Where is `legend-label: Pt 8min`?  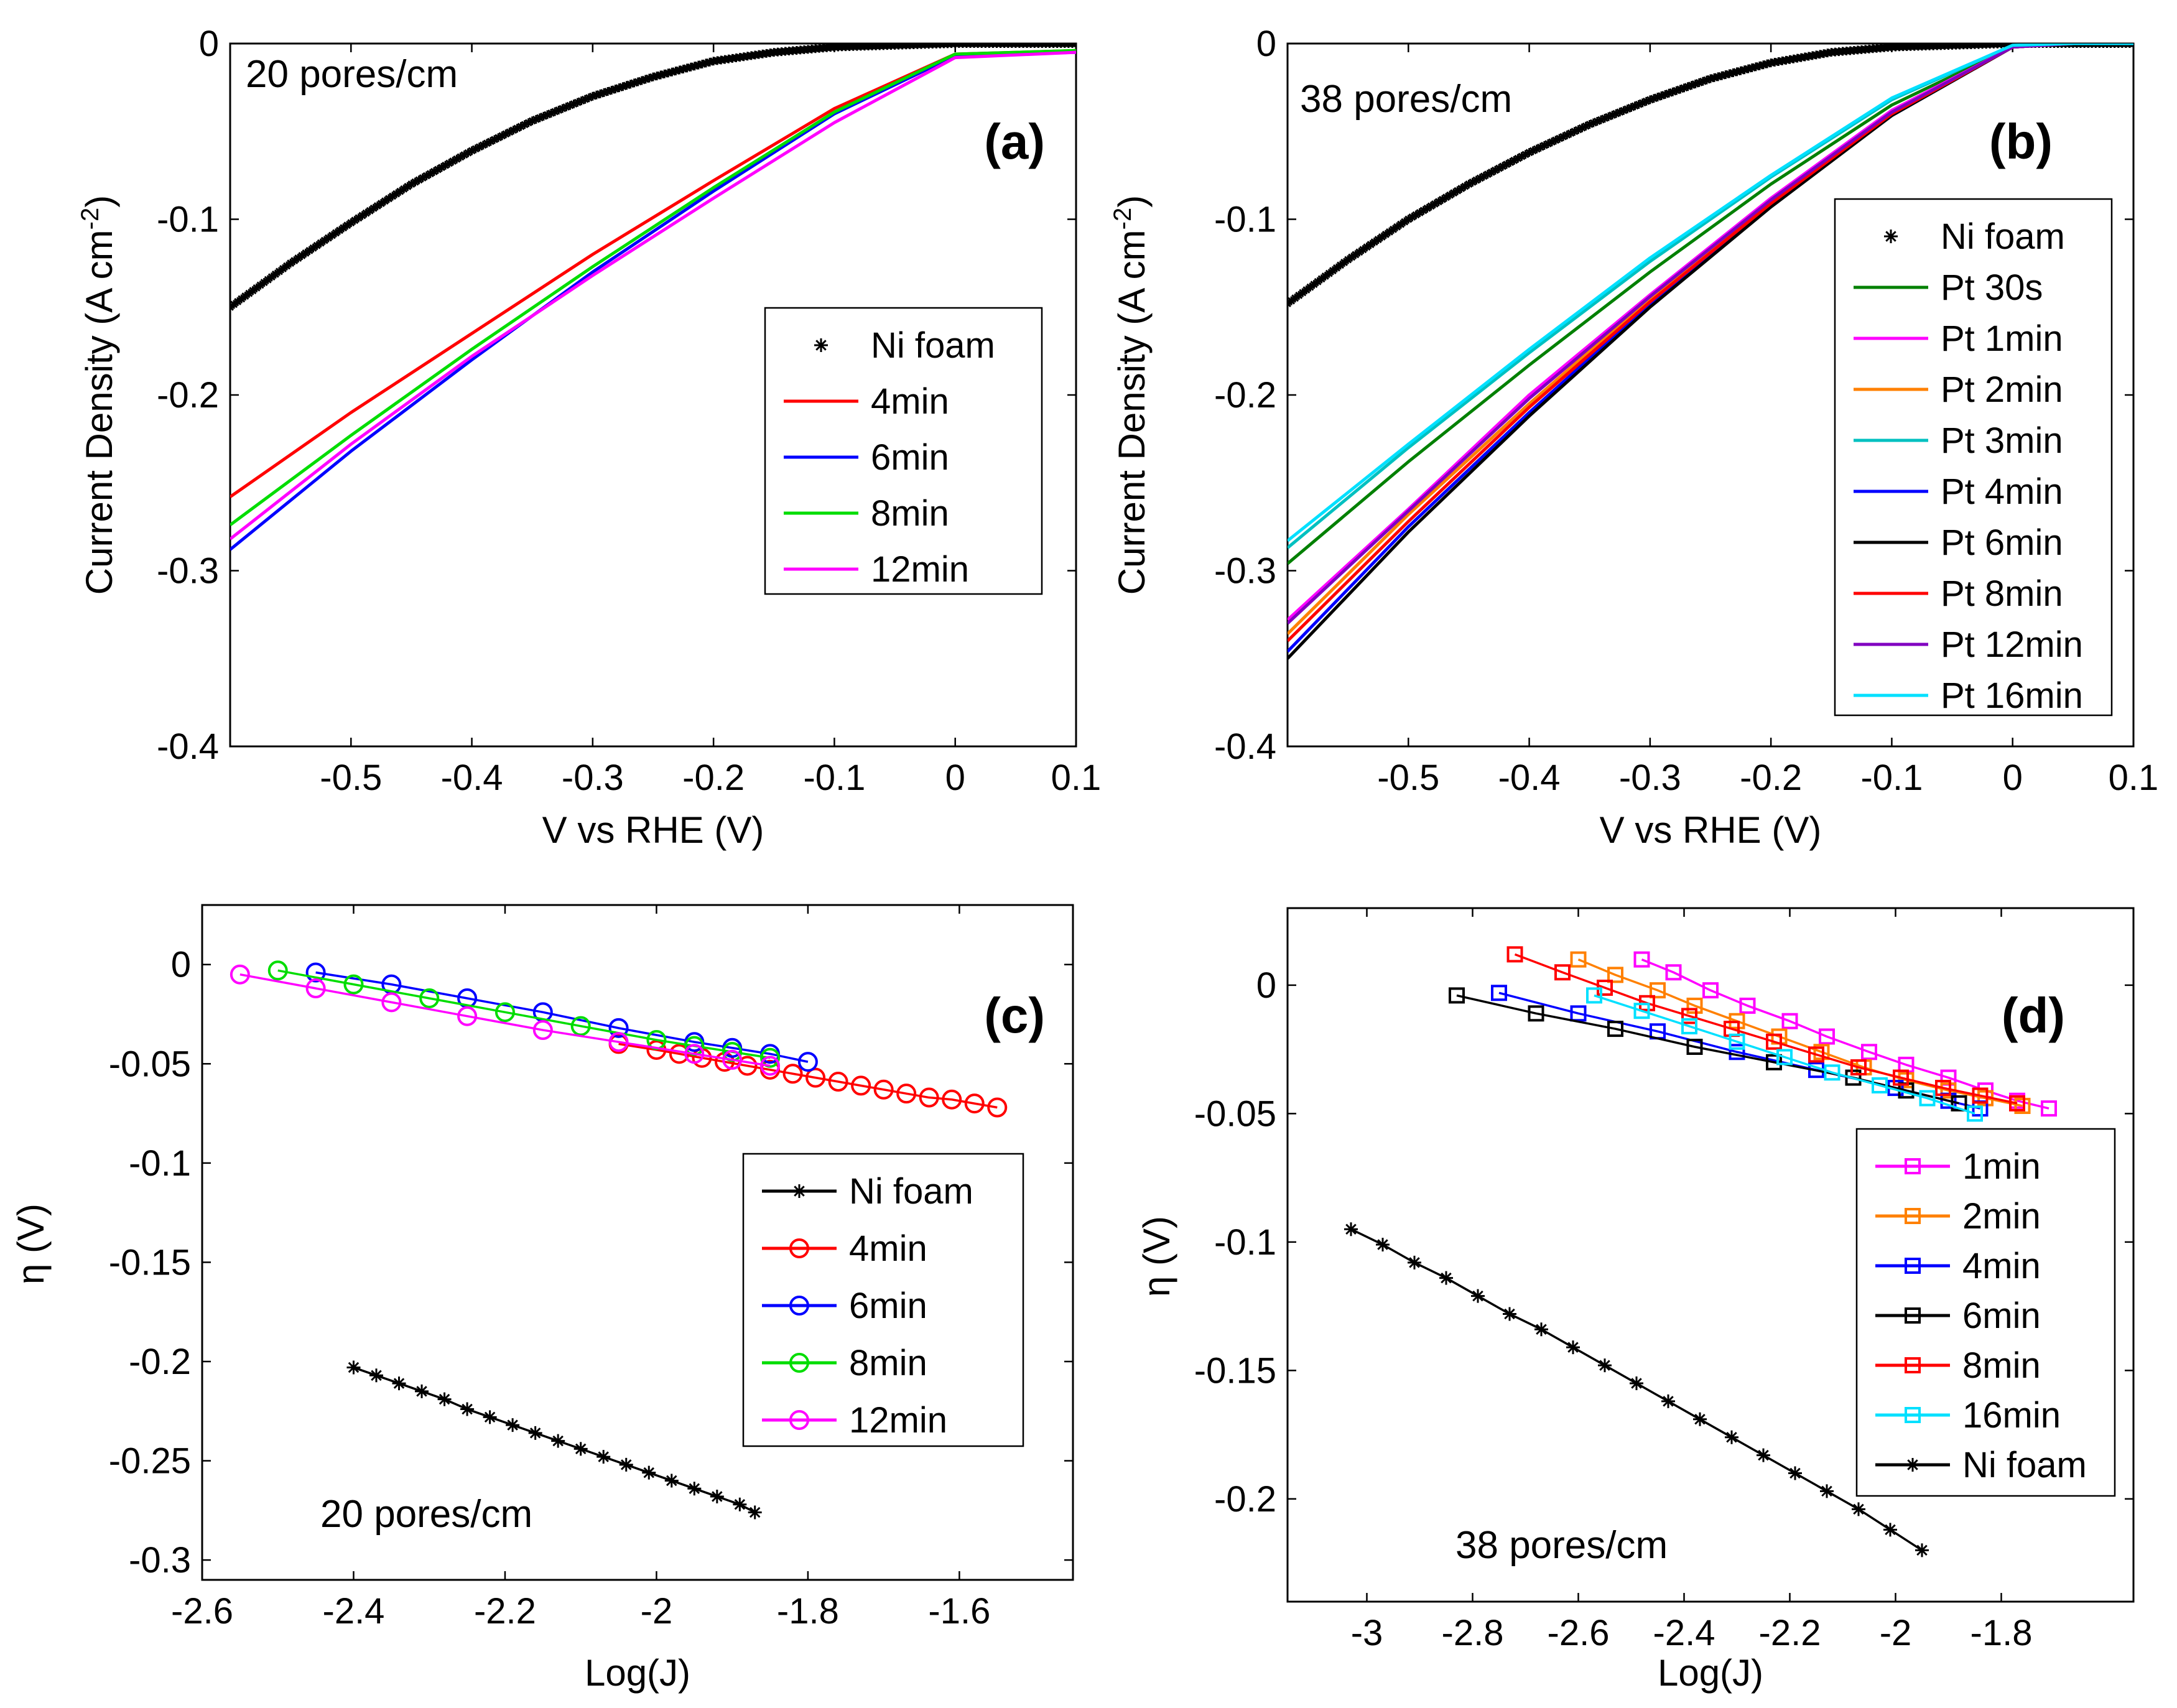
legend-label: Pt 8min is located at coordinates (2002, 593).